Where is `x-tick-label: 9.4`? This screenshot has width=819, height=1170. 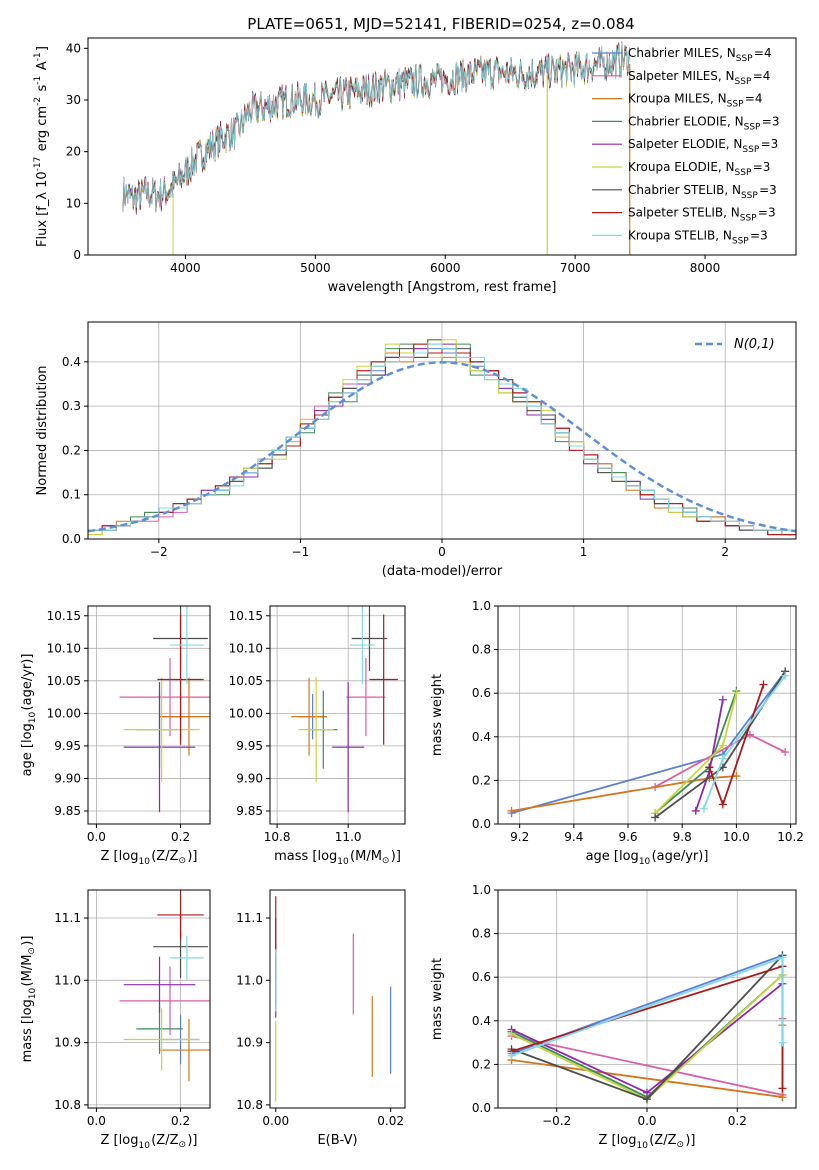
x-tick-label: 9.4 is located at coordinates (573, 837).